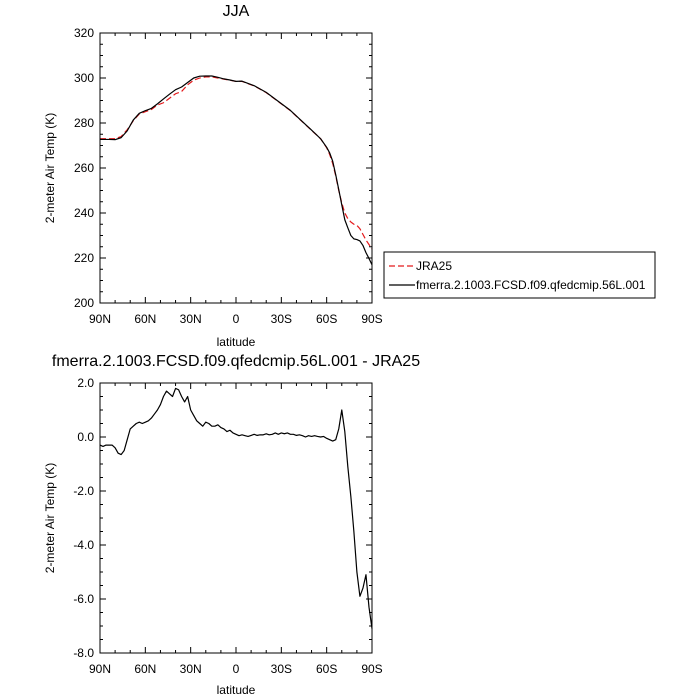 The width and height of the screenshot is (700, 700). I want to click on bottom-y-tick-label-1: -6.0, so click(83, 599).